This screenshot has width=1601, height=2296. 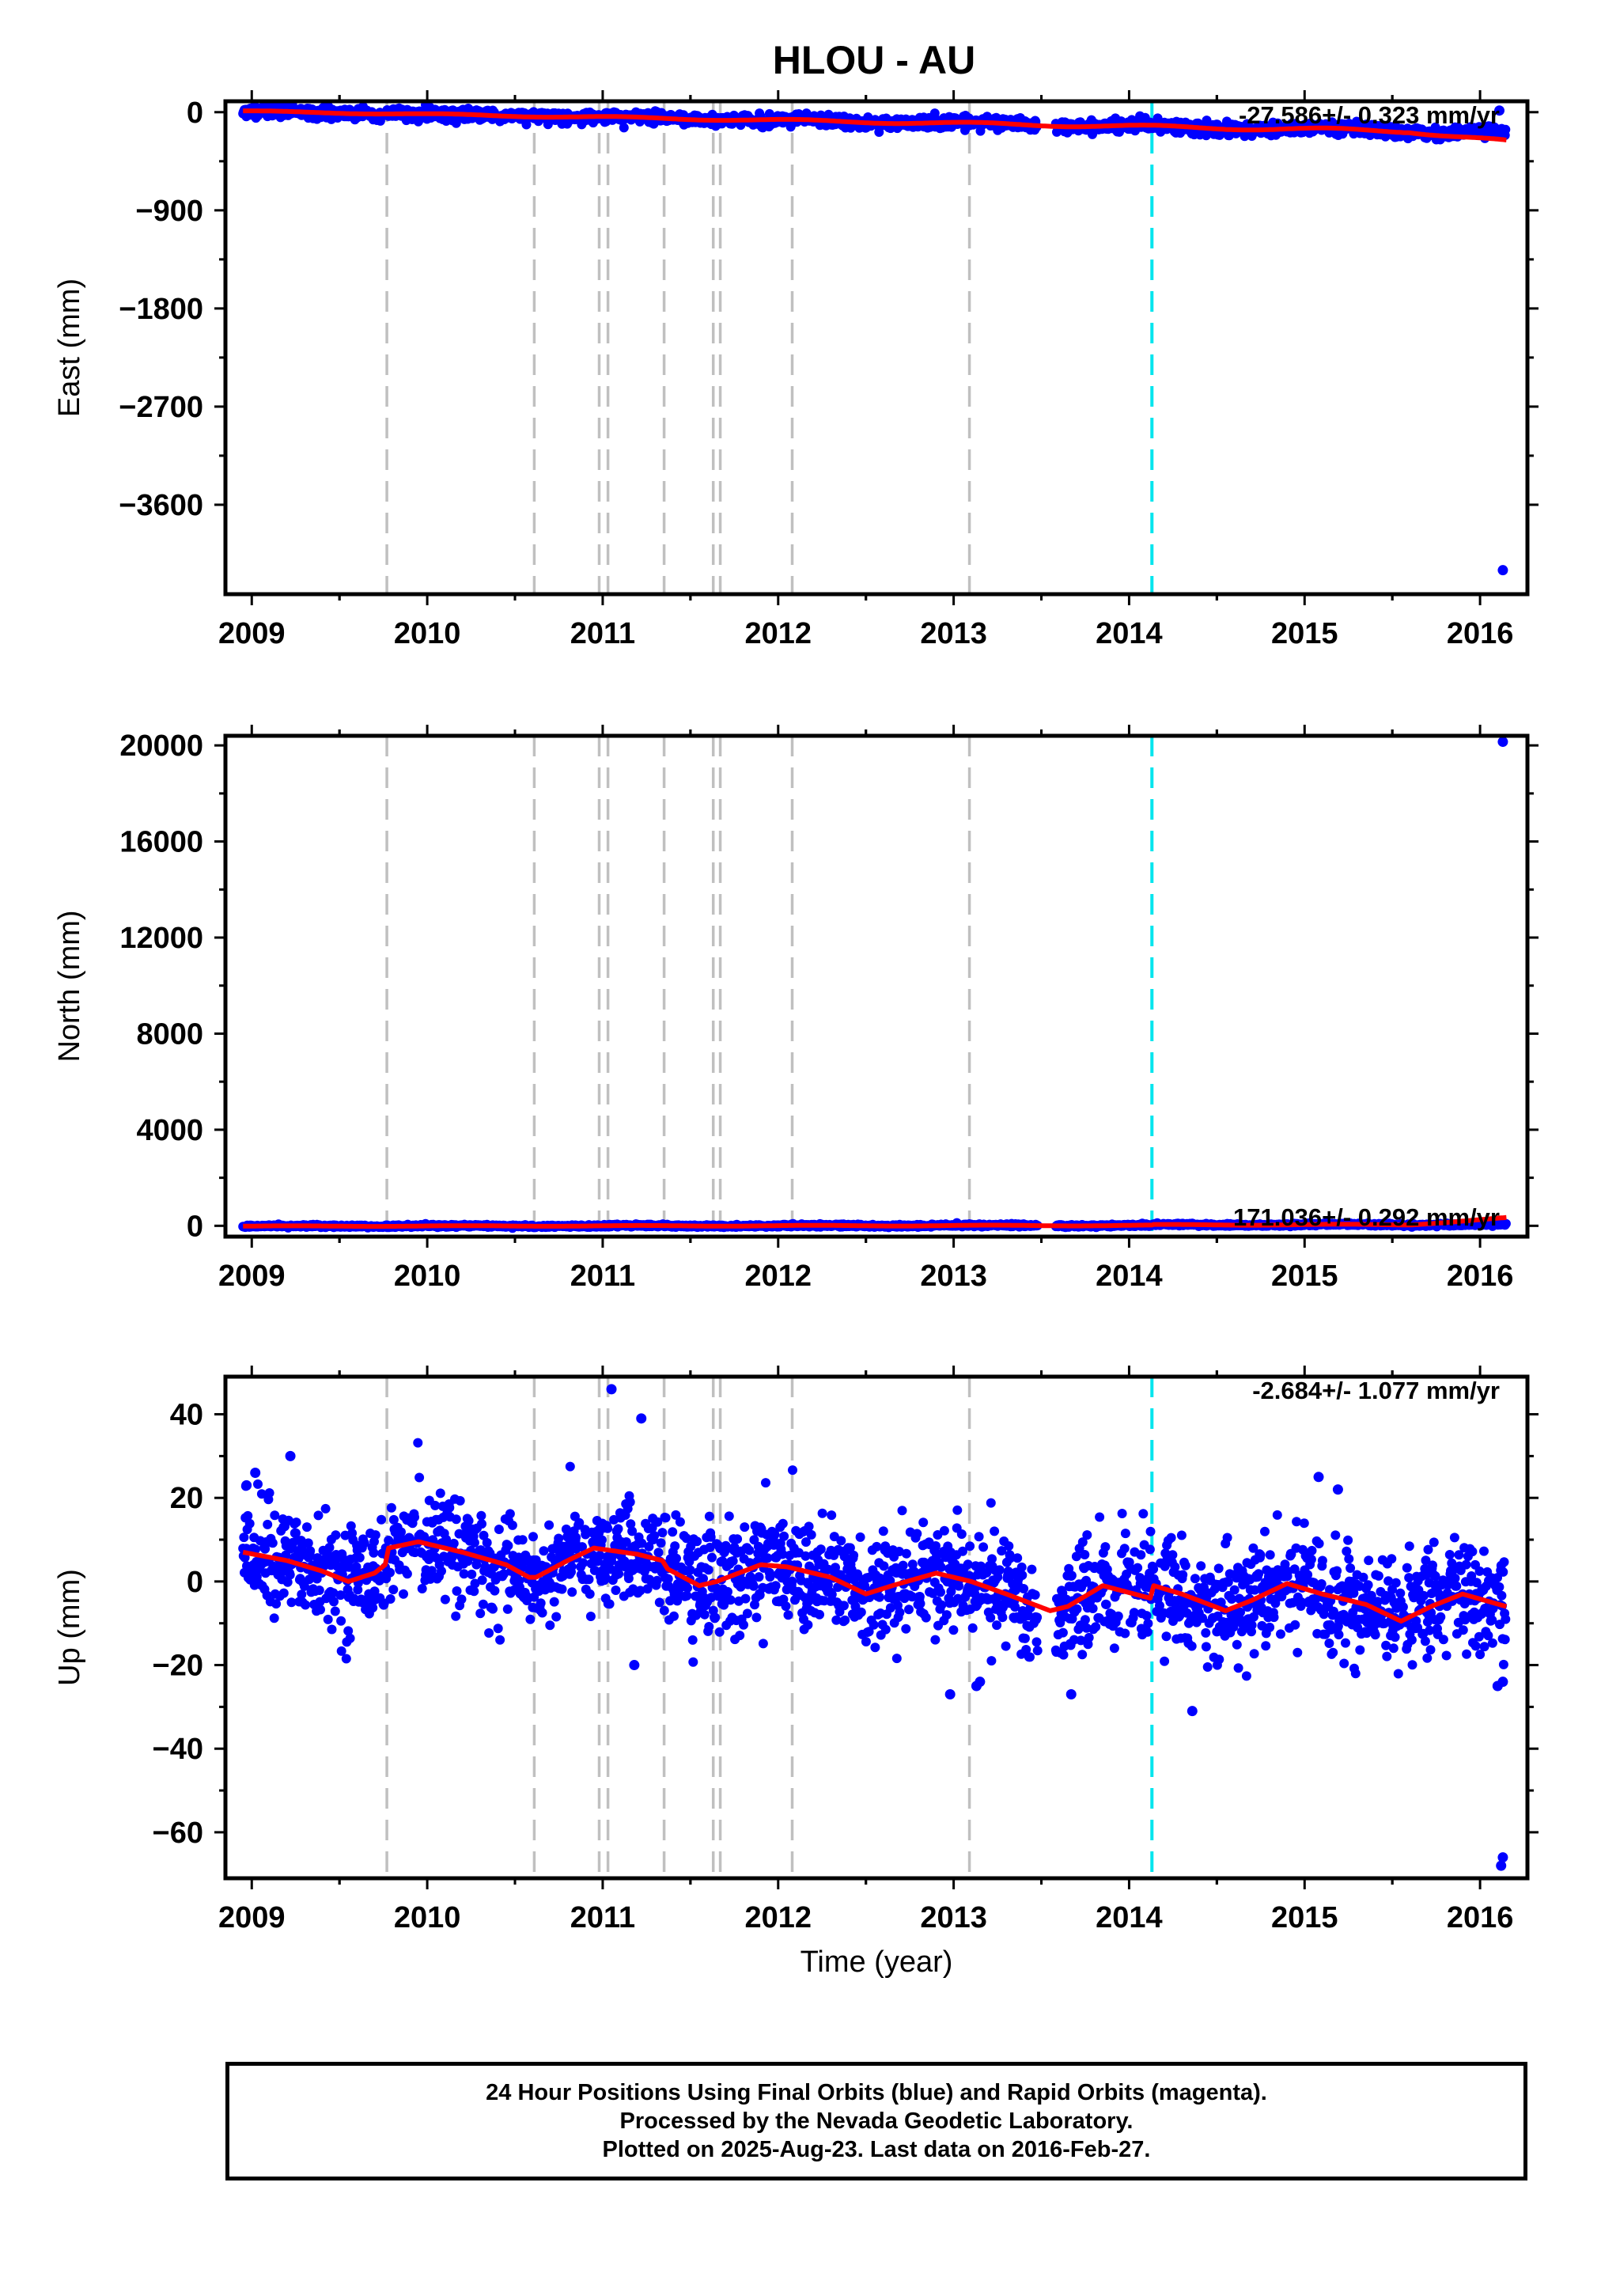 What do you see at coordinates (161, 843) in the screenshot?
I see `y-tick-label: 16000` at bounding box center [161, 843].